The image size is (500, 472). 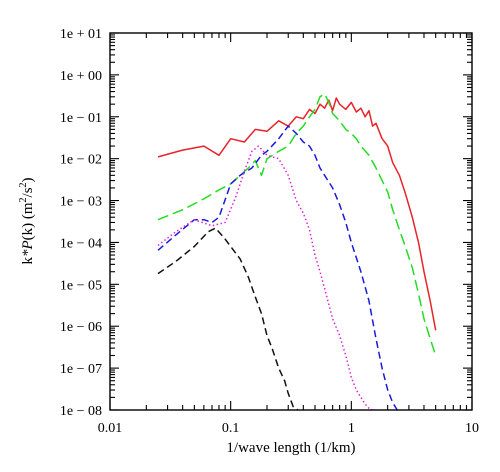 What do you see at coordinates (81, 76) in the screenshot?
I see `y-tick-label: 1e + 00` at bounding box center [81, 76].